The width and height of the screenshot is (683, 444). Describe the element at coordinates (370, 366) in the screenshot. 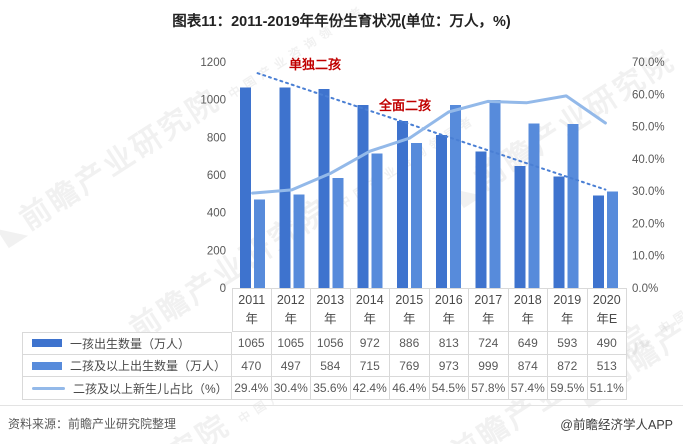

I see `table-cell: 715` at that location.